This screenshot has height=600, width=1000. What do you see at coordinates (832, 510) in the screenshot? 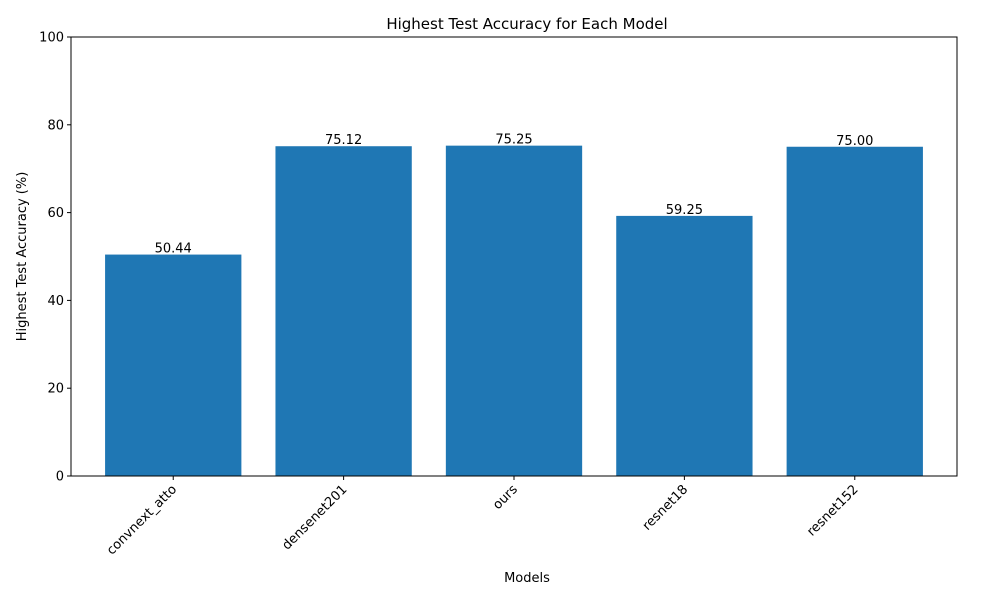
I see `x-tick-label: resnet152` at bounding box center [832, 510].